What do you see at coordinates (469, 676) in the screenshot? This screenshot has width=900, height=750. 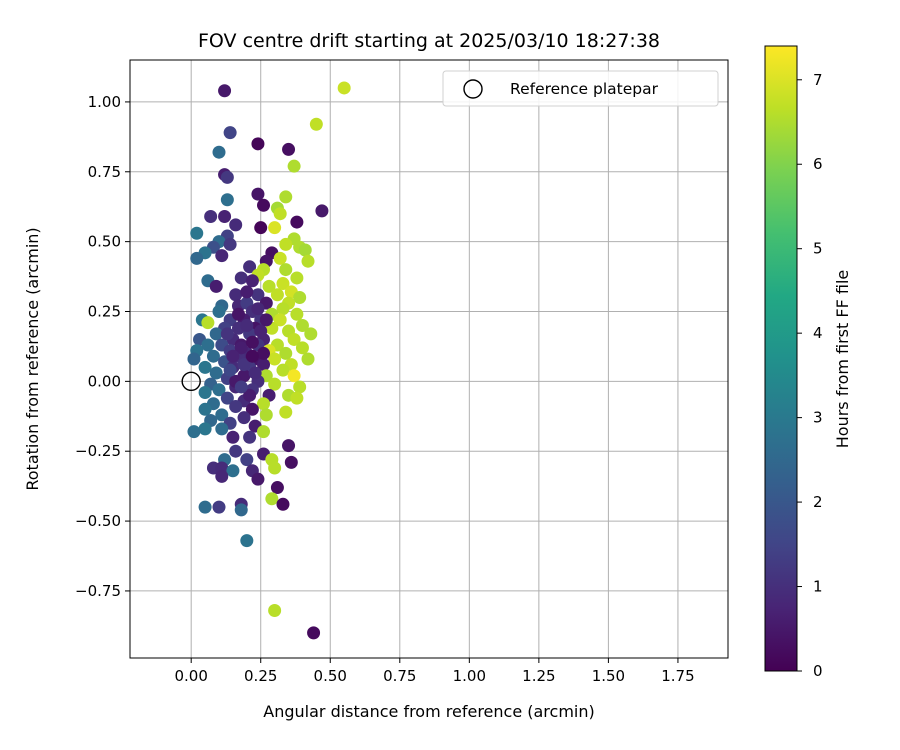 I see `x-tick-label: 1.00` at bounding box center [469, 676].